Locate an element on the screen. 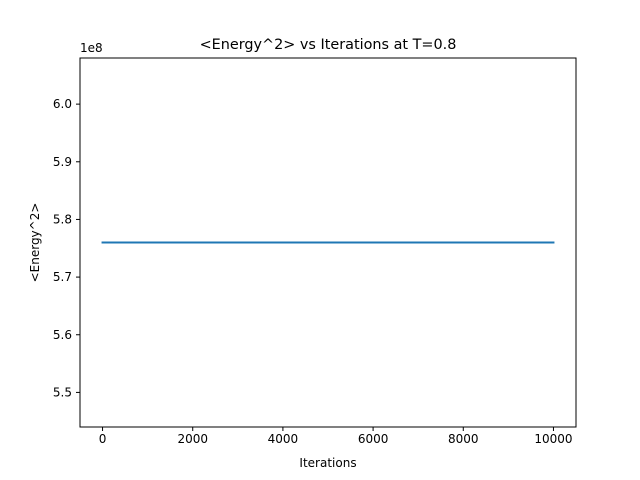 This screenshot has width=640, height=480. chart-title: <Energy^2> vs Iterations at T=0.8 is located at coordinates (328, 45).